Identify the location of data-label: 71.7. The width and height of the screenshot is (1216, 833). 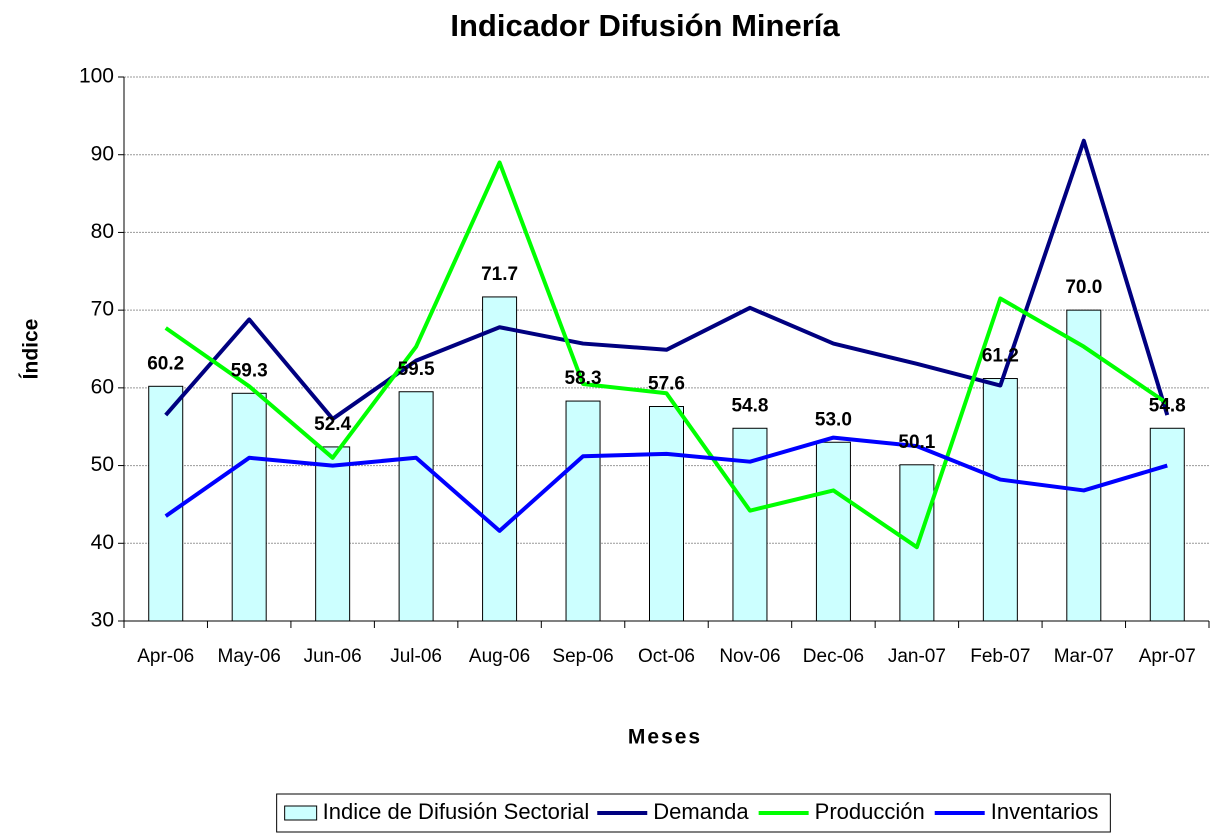
(499, 274).